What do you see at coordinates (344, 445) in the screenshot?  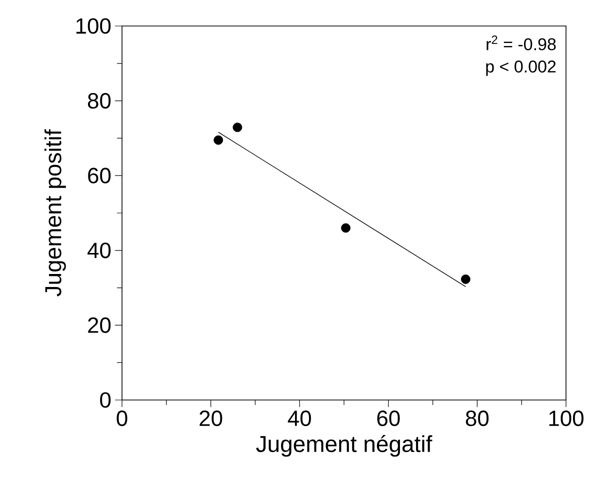 I see `x-axis-title: Jugement négatif` at bounding box center [344, 445].